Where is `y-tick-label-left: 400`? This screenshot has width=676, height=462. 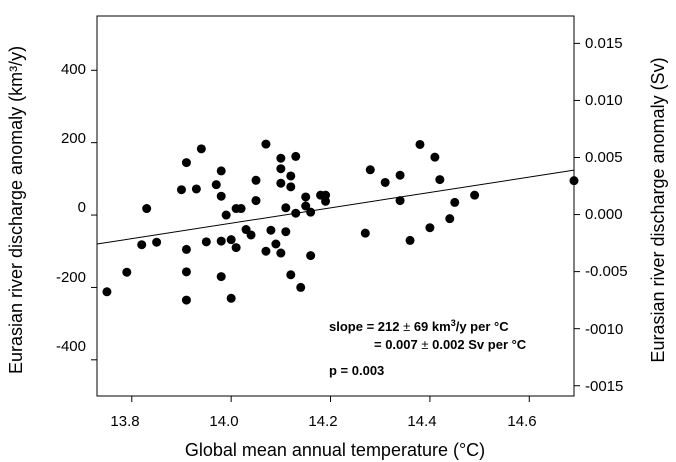 y-tick-label-left: 400 is located at coordinates (73, 69).